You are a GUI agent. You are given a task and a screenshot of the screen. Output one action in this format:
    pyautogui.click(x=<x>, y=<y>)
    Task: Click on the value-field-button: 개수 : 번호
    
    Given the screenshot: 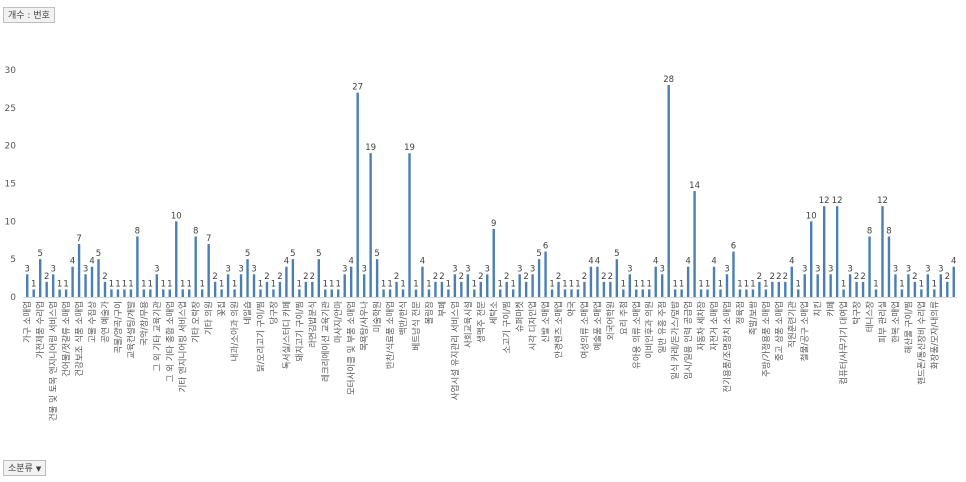 What is the action you would take?
    pyautogui.click(x=29, y=15)
    